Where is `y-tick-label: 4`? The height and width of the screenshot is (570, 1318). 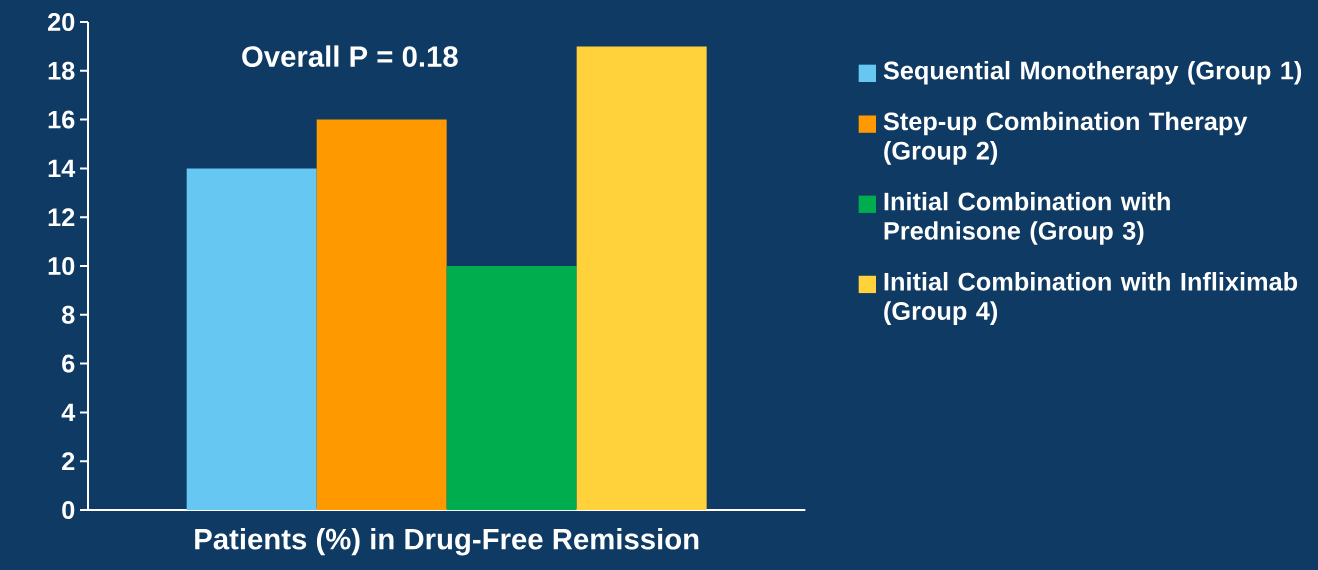 y-tick-label: 4 is located at coordinates (68, 412).